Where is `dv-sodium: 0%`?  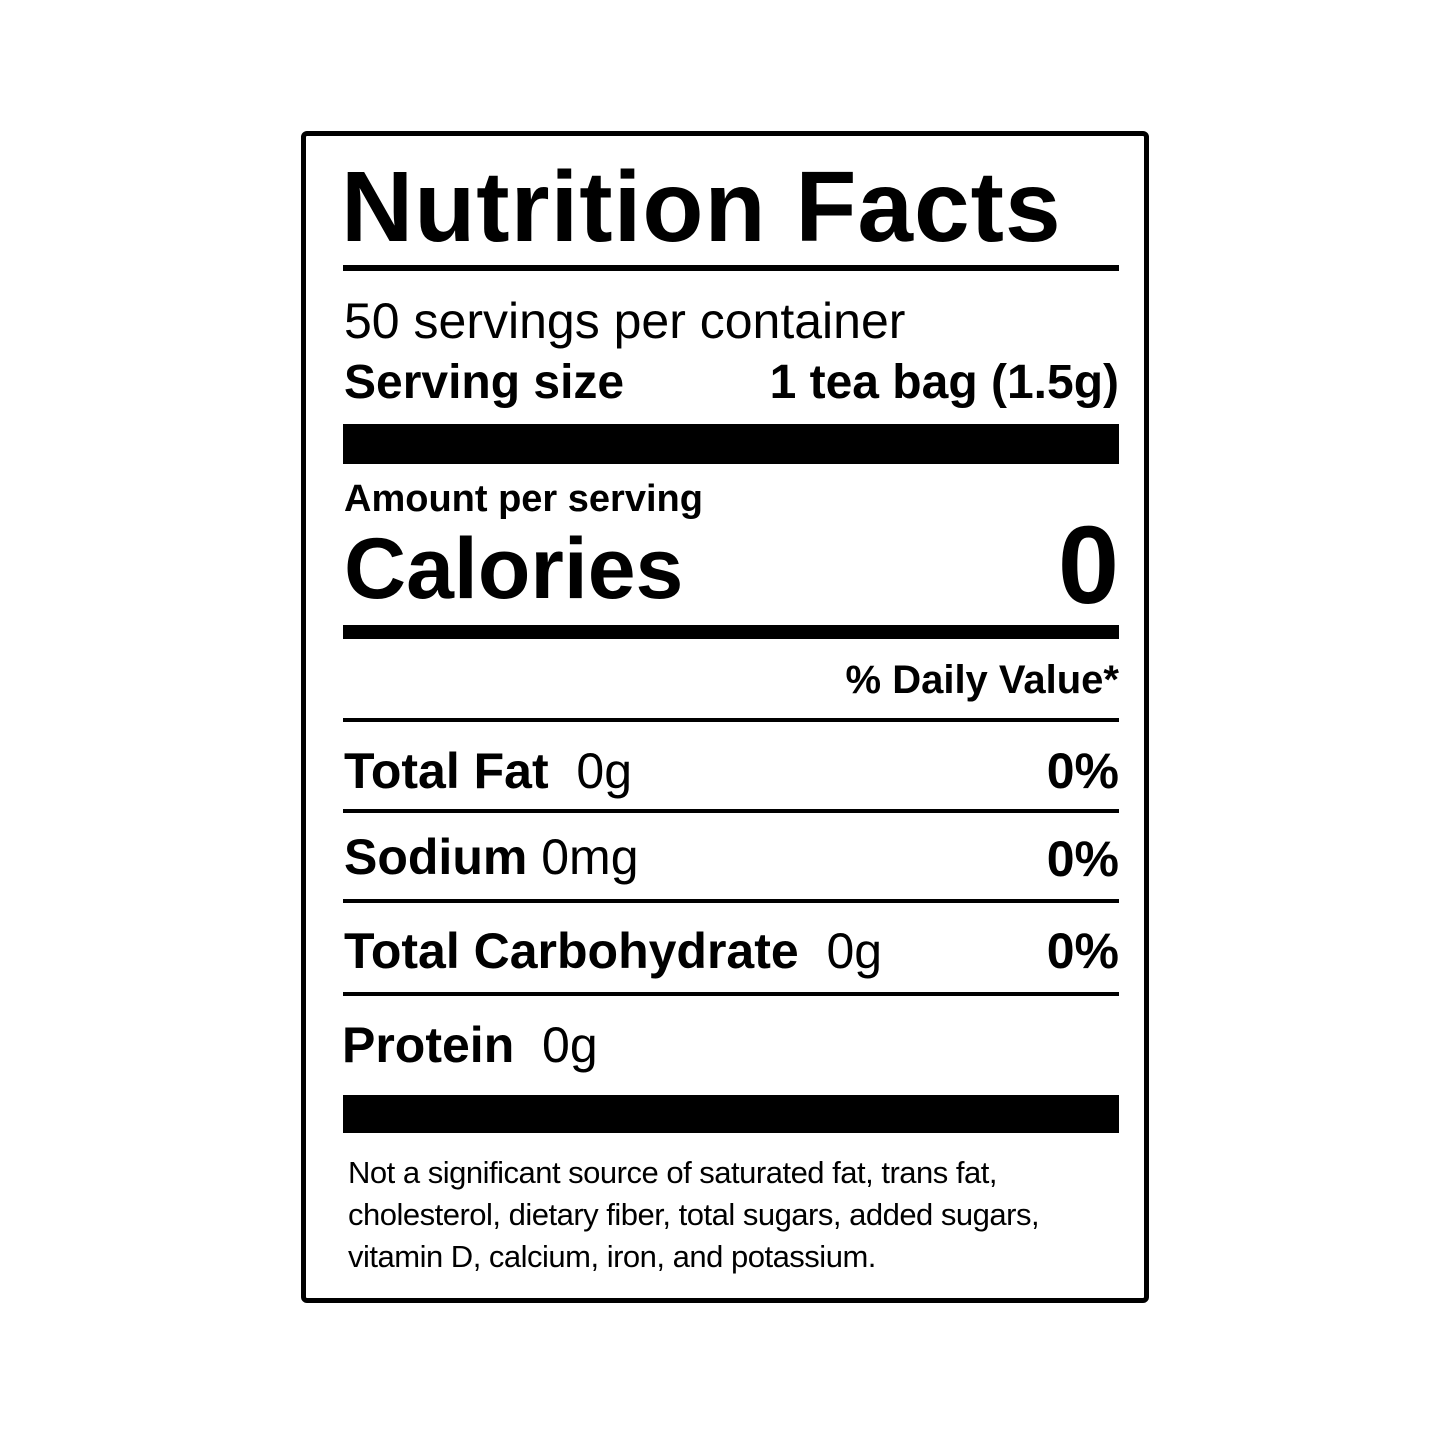 dv-sodium: 0% is located at coordinates (1082, 859).